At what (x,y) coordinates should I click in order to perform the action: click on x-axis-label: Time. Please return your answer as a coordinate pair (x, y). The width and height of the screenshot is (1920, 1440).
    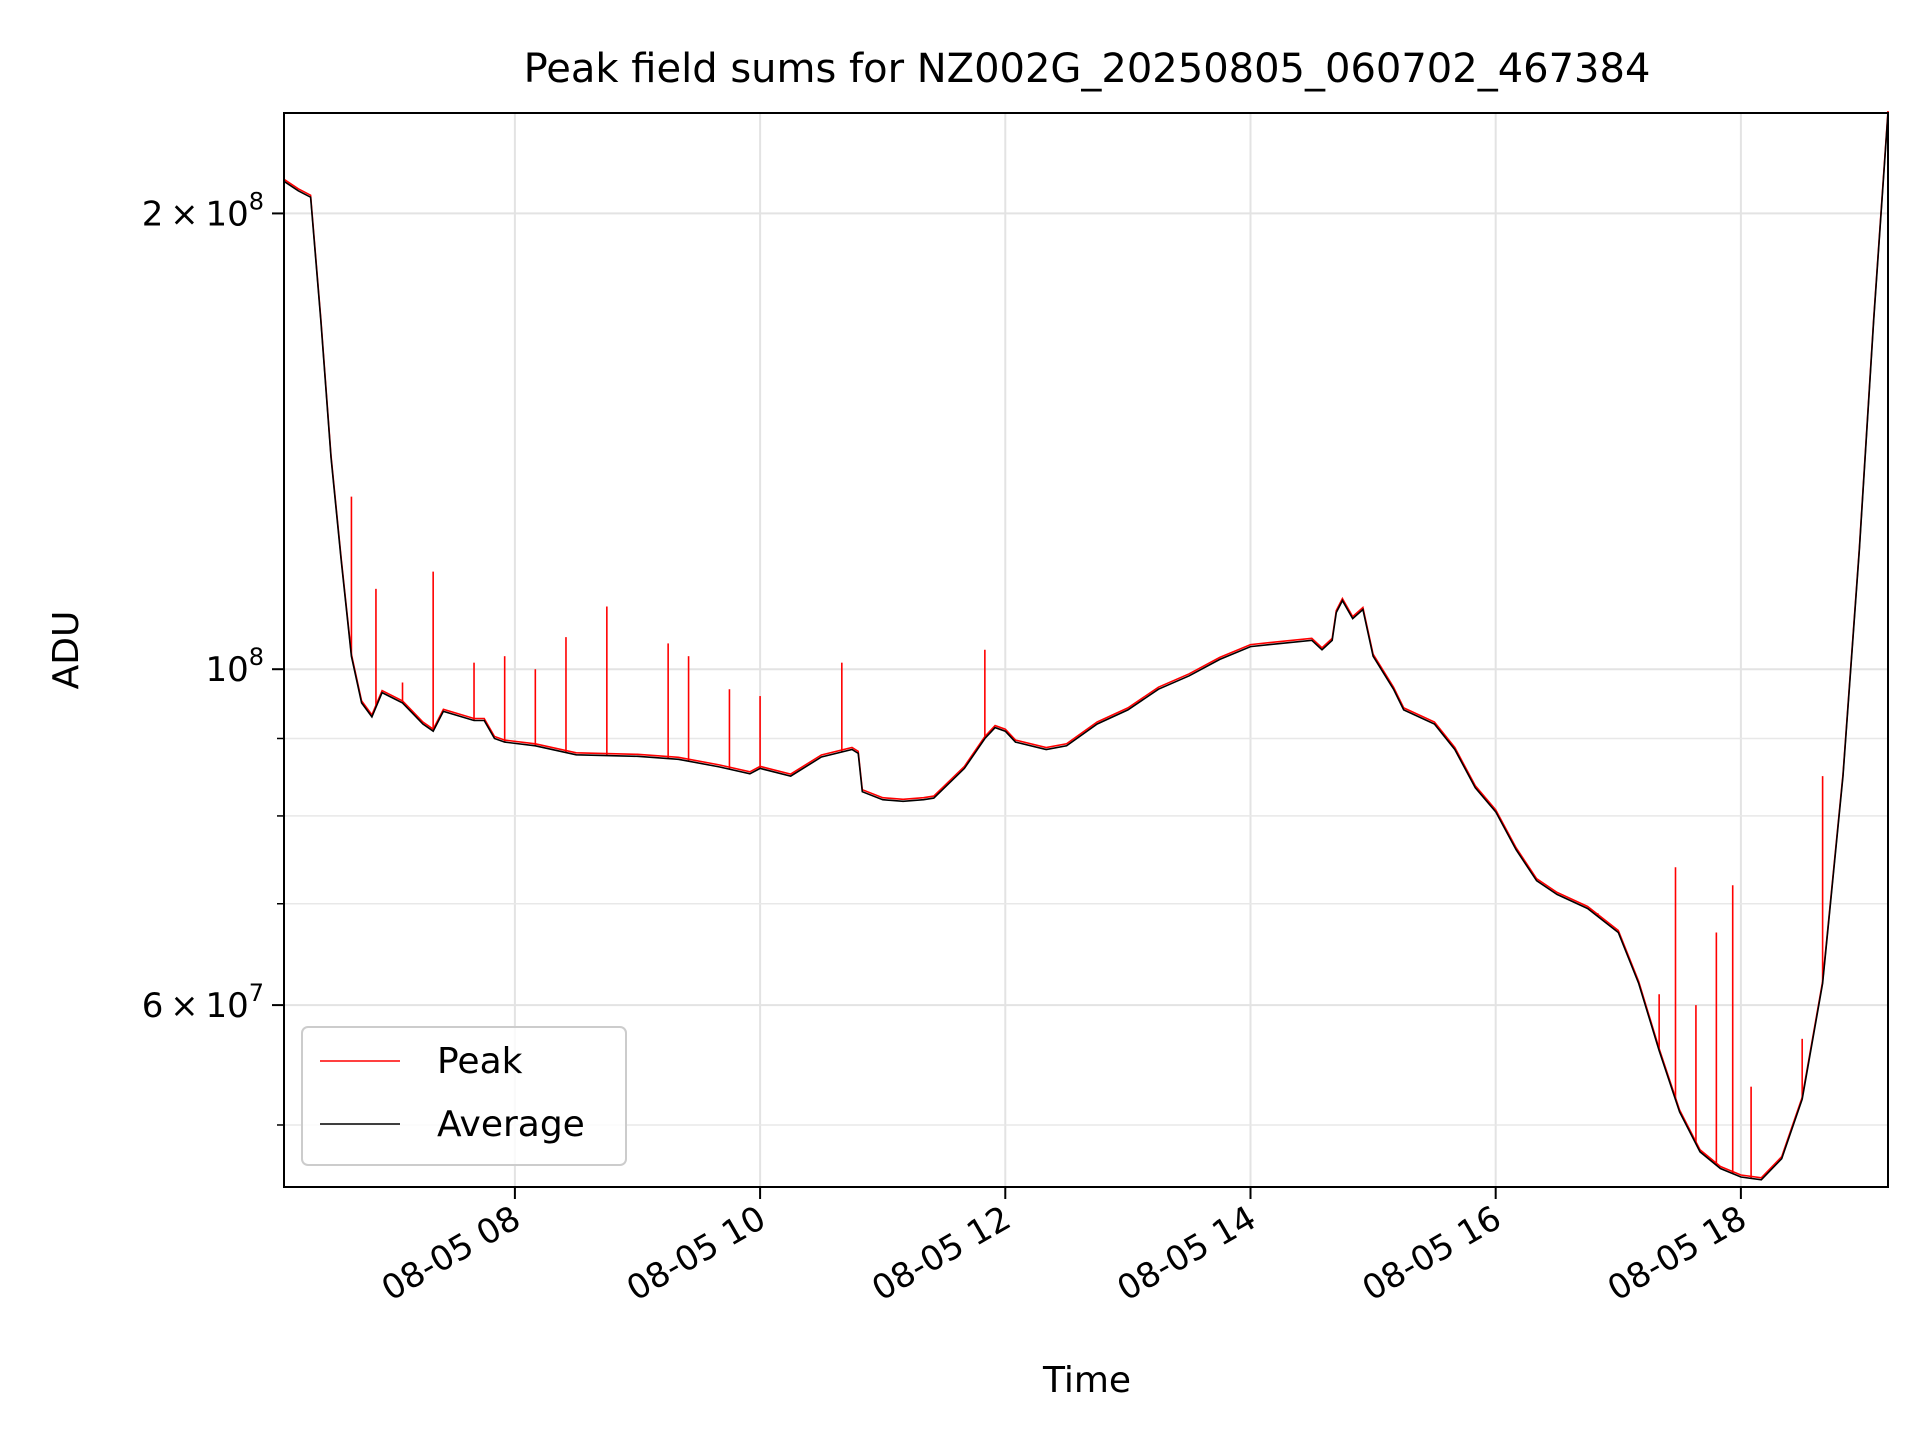
    Looking at the image, I should click on (1086, 1380).